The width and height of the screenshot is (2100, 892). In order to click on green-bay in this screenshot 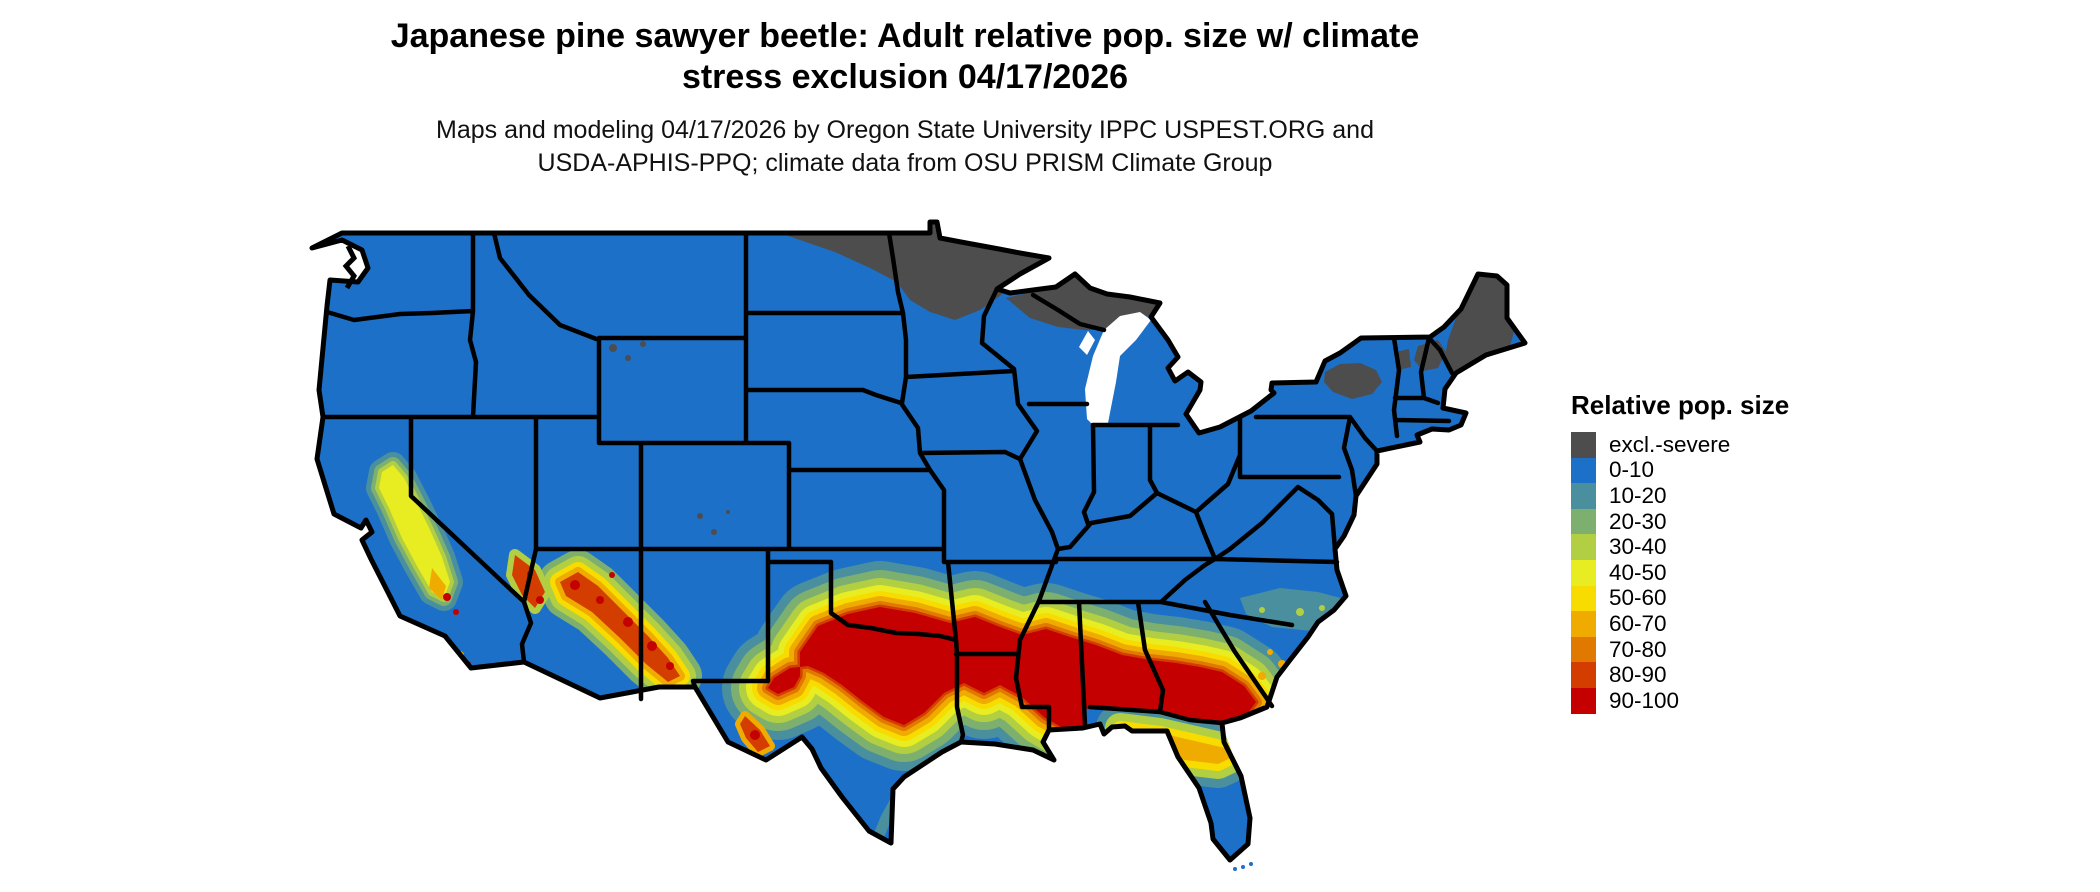, I will do `click(1087, 343)`.